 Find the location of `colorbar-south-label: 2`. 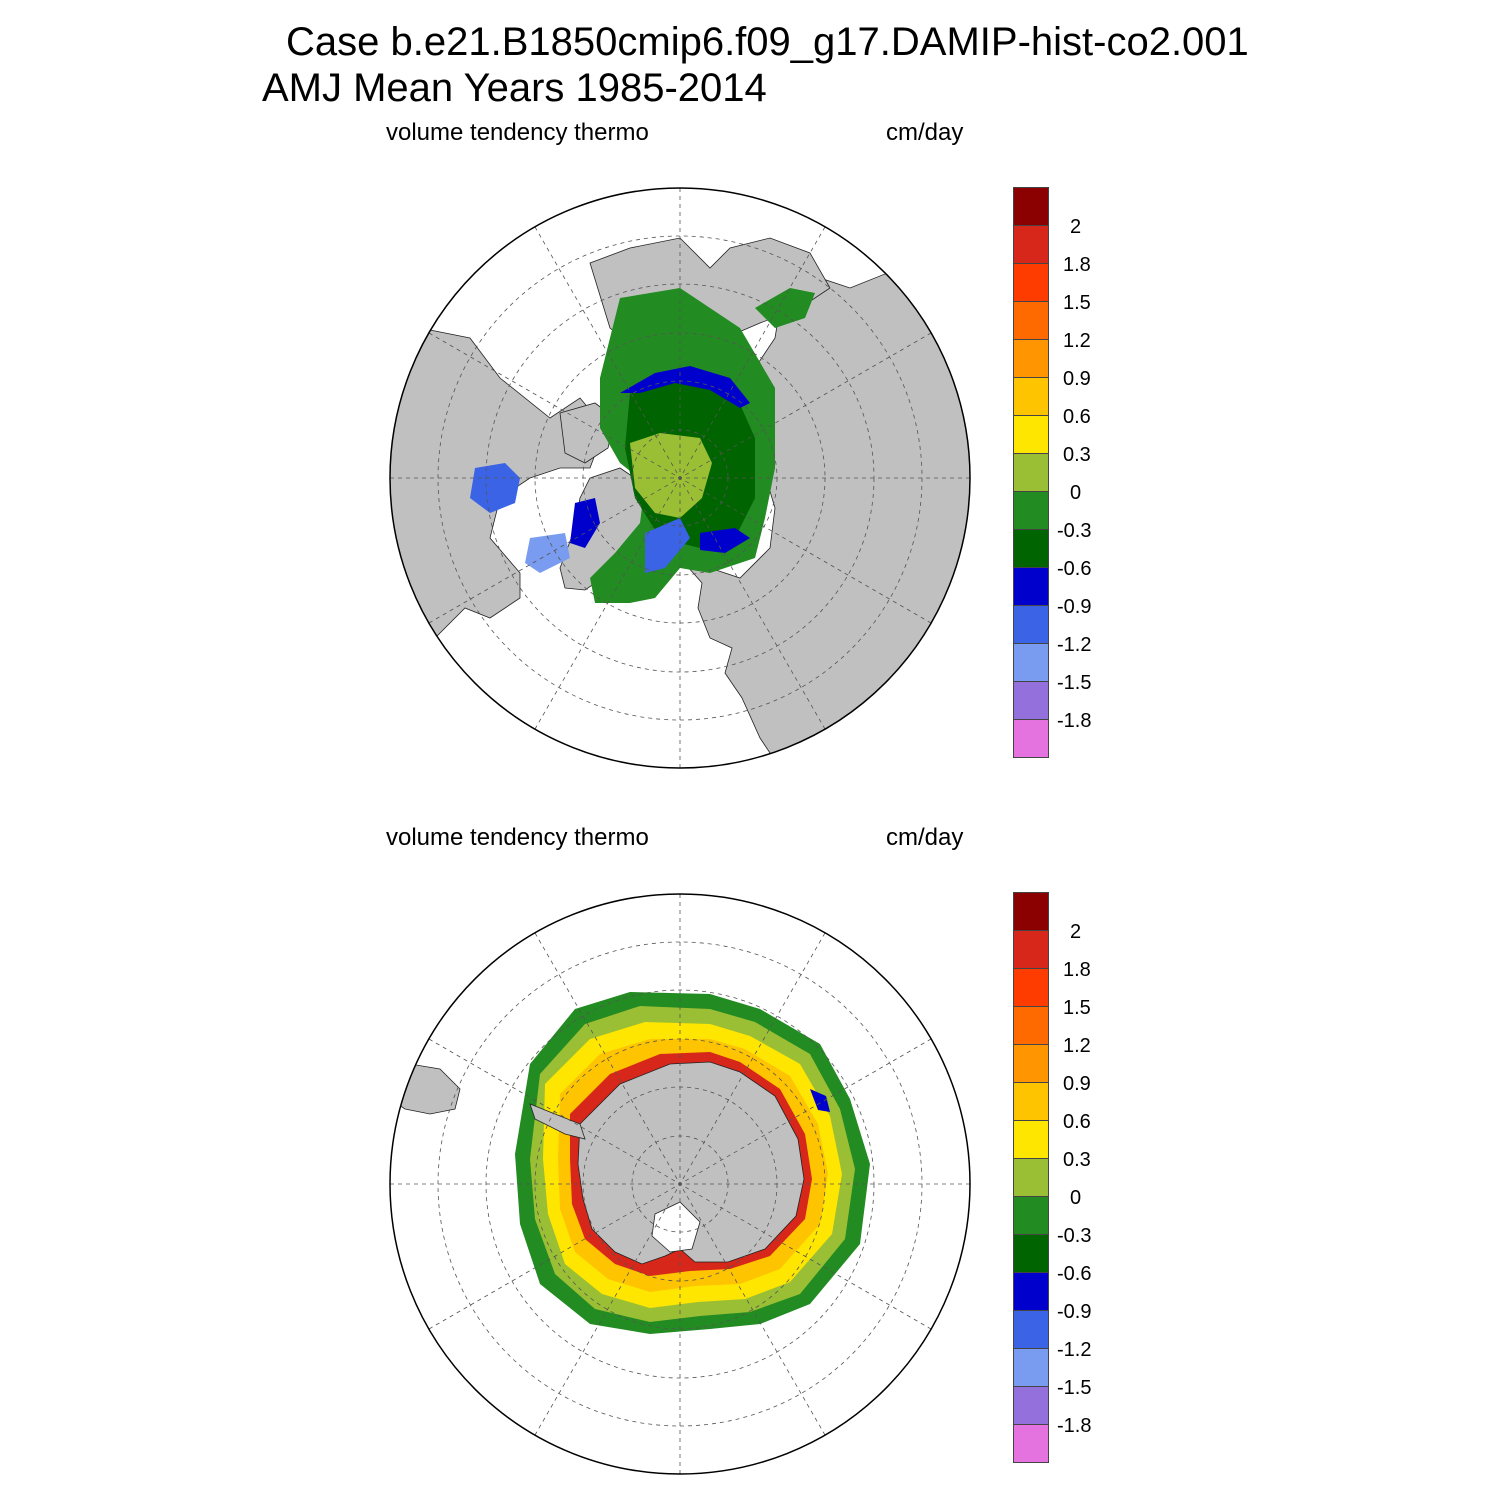

colorbar-south-label: 2 is located at coordinates (1076, 932).